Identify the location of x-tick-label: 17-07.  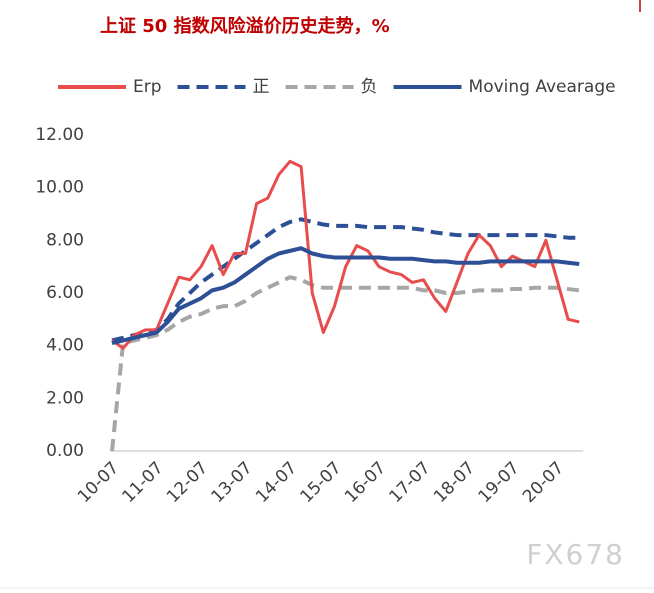
(409, 482).